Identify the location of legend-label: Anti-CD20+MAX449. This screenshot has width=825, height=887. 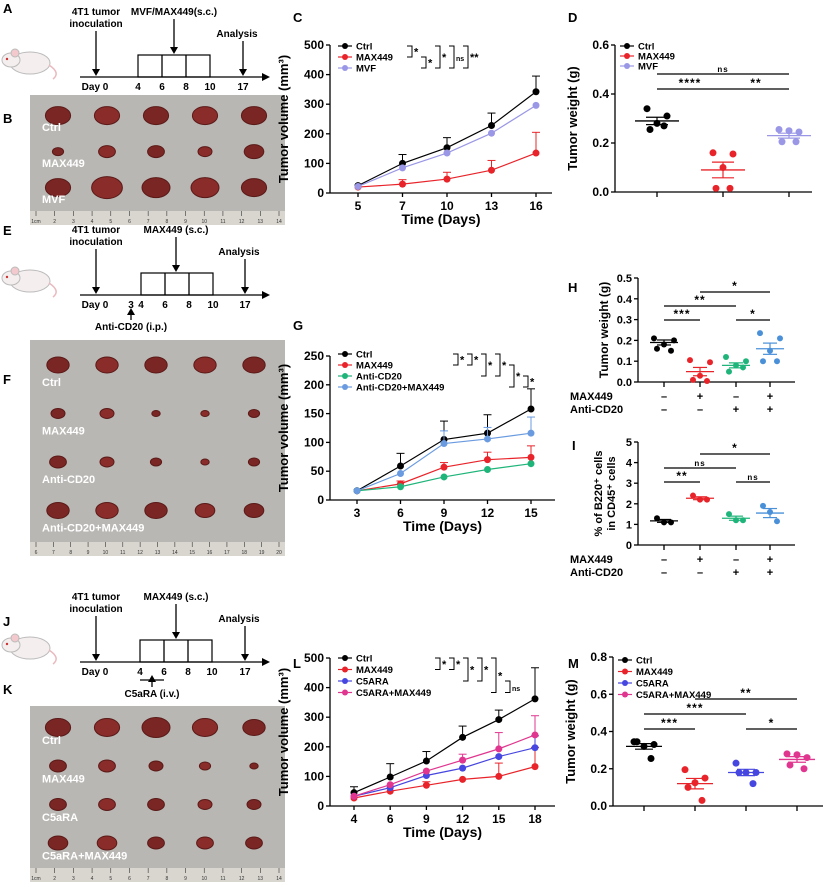
(400, 388).